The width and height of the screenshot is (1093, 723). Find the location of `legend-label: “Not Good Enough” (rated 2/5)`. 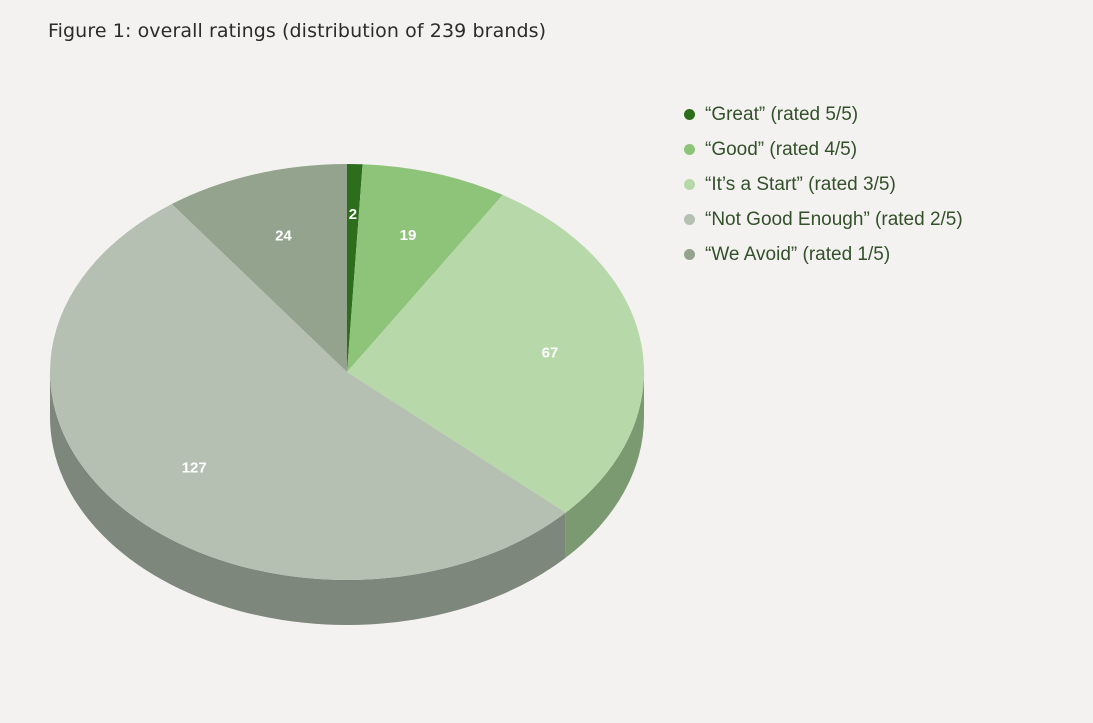

legend-label: “Not Good Enough” (rated 2/5) is located at coordinates (834, 219).